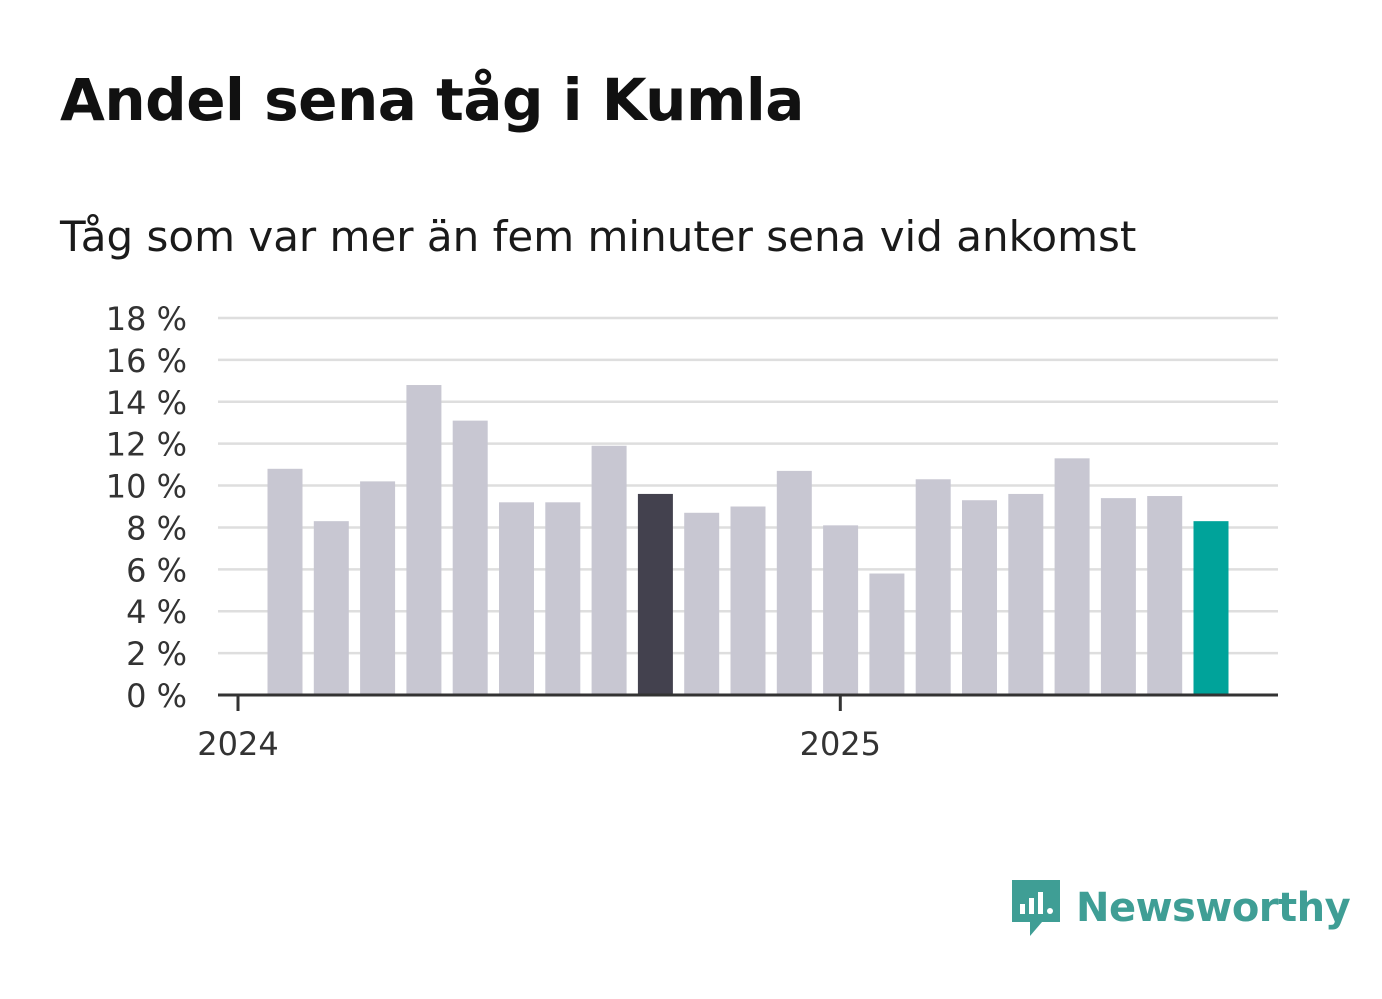 Image resolution: width=1382 pixels, height=999 pixels. Describe the element at coordinates (237, 744) in the screenshot. I see `x-tick-label: 2024` at that location.